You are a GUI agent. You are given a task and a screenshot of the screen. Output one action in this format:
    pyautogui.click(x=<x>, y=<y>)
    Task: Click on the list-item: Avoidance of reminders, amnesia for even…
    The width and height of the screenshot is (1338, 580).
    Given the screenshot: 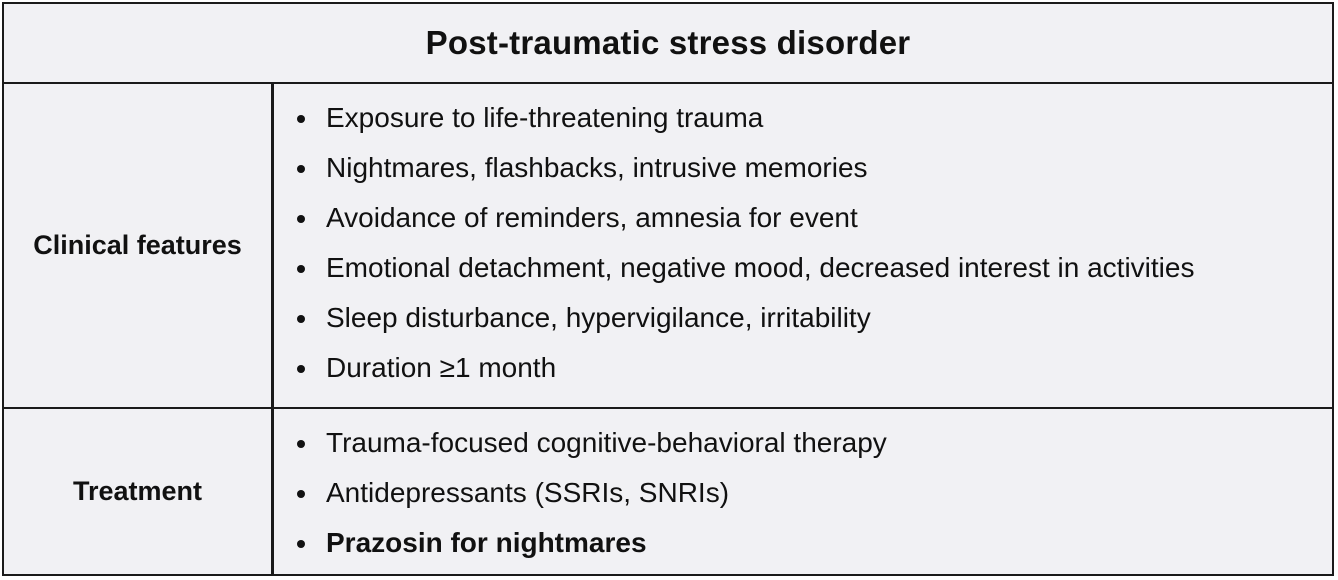 What is the action you would take?
    pyautogui.click(x=803, y=225)
    